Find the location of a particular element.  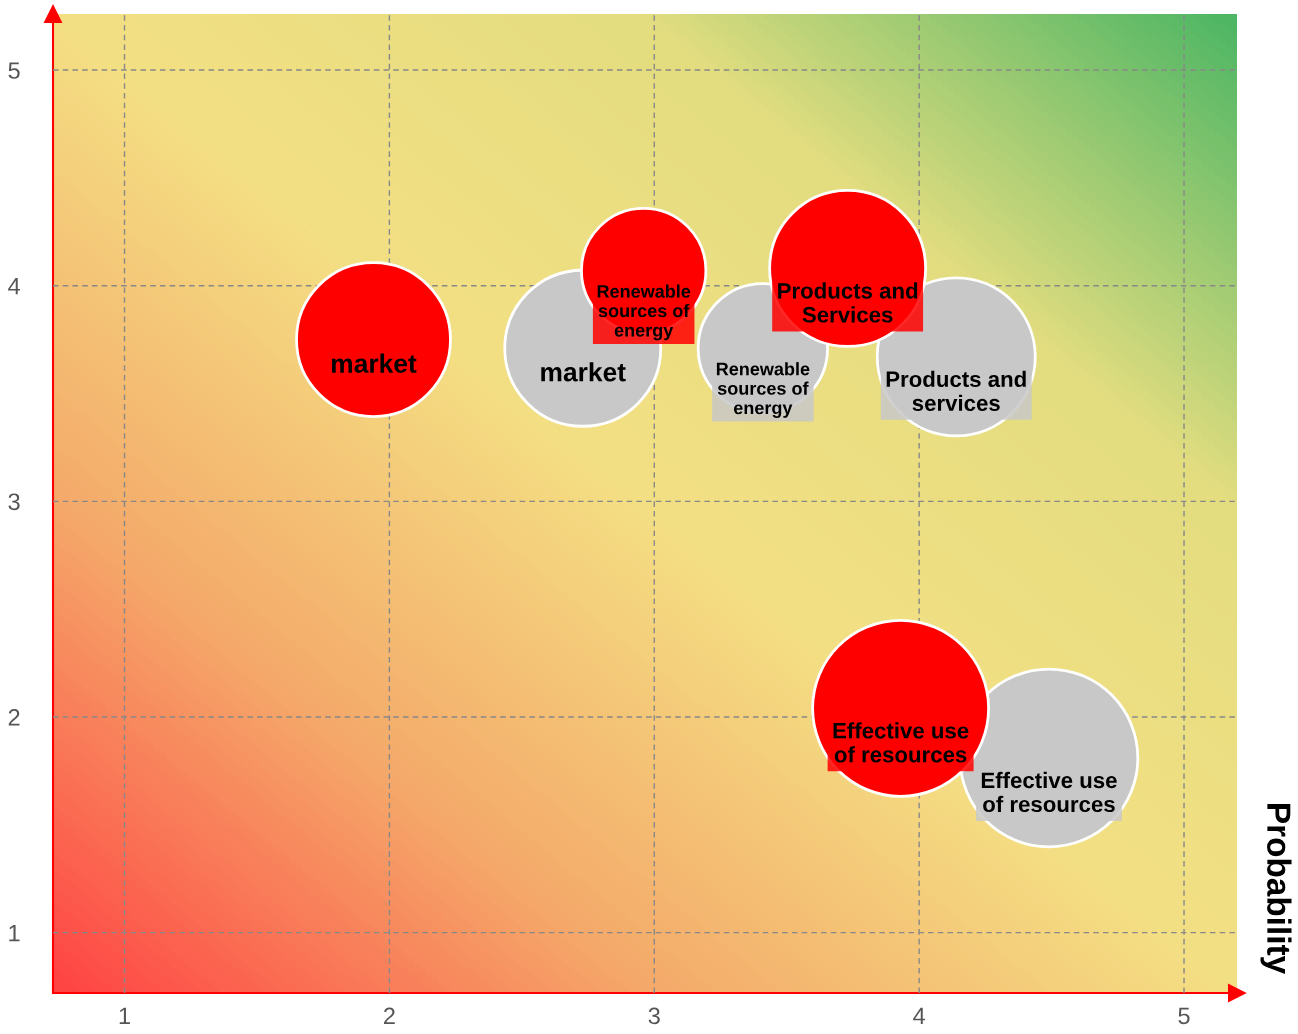

annotation: Products and Services is located at coordinates (848, 302).